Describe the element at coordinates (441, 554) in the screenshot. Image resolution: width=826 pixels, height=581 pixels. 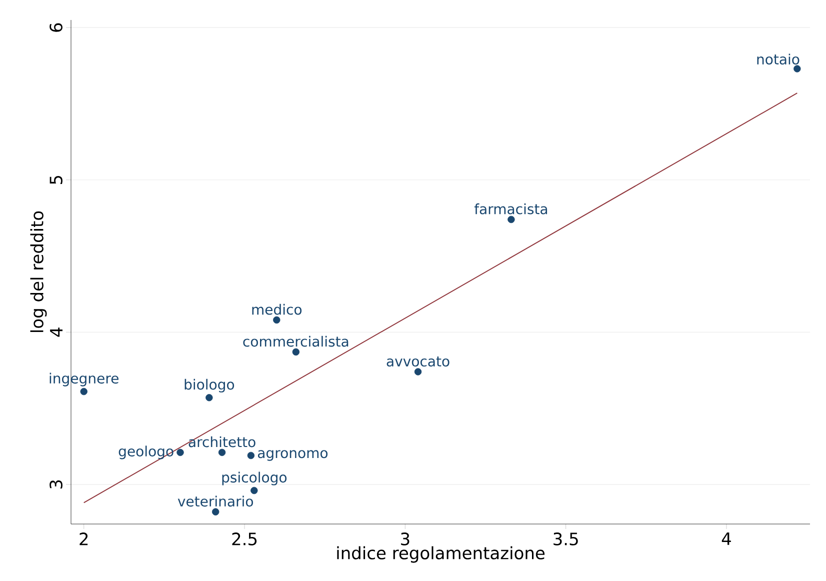
I see `x-axis-title: indice regolamentazione` at that location.